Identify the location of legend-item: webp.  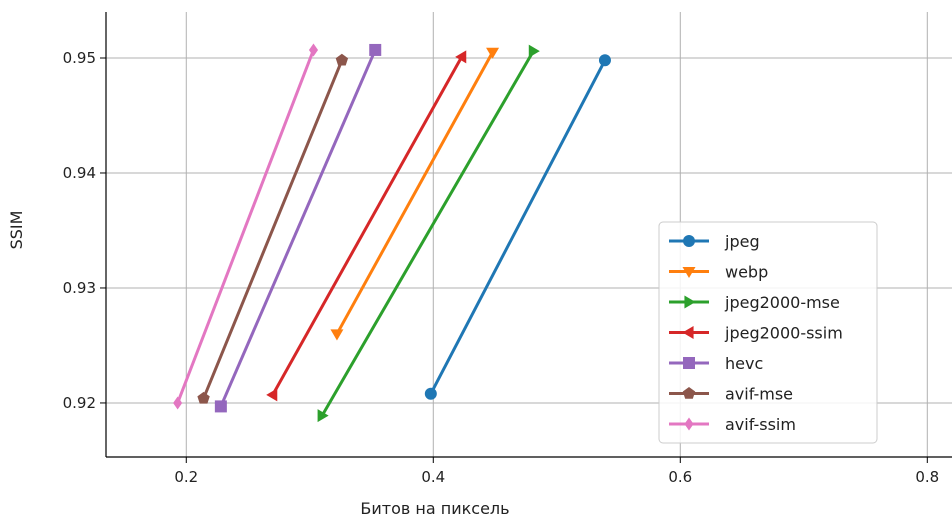
(718, 272).